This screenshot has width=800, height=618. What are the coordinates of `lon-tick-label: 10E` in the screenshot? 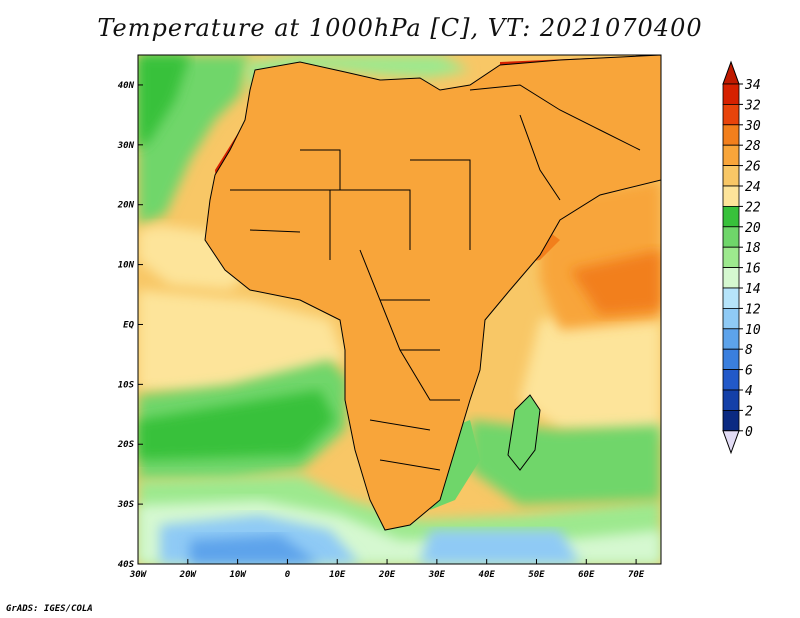 It's located at (337, 575).